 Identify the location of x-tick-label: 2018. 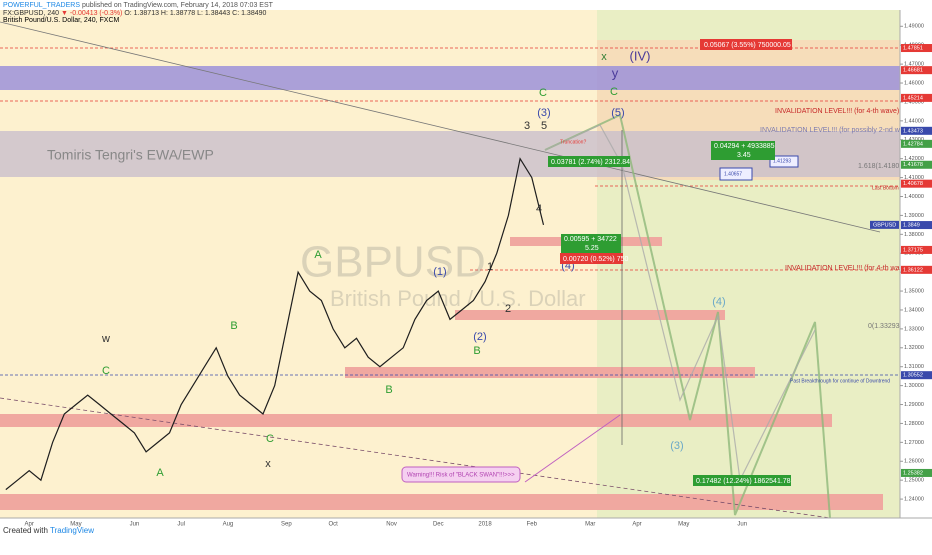
(485, 525).